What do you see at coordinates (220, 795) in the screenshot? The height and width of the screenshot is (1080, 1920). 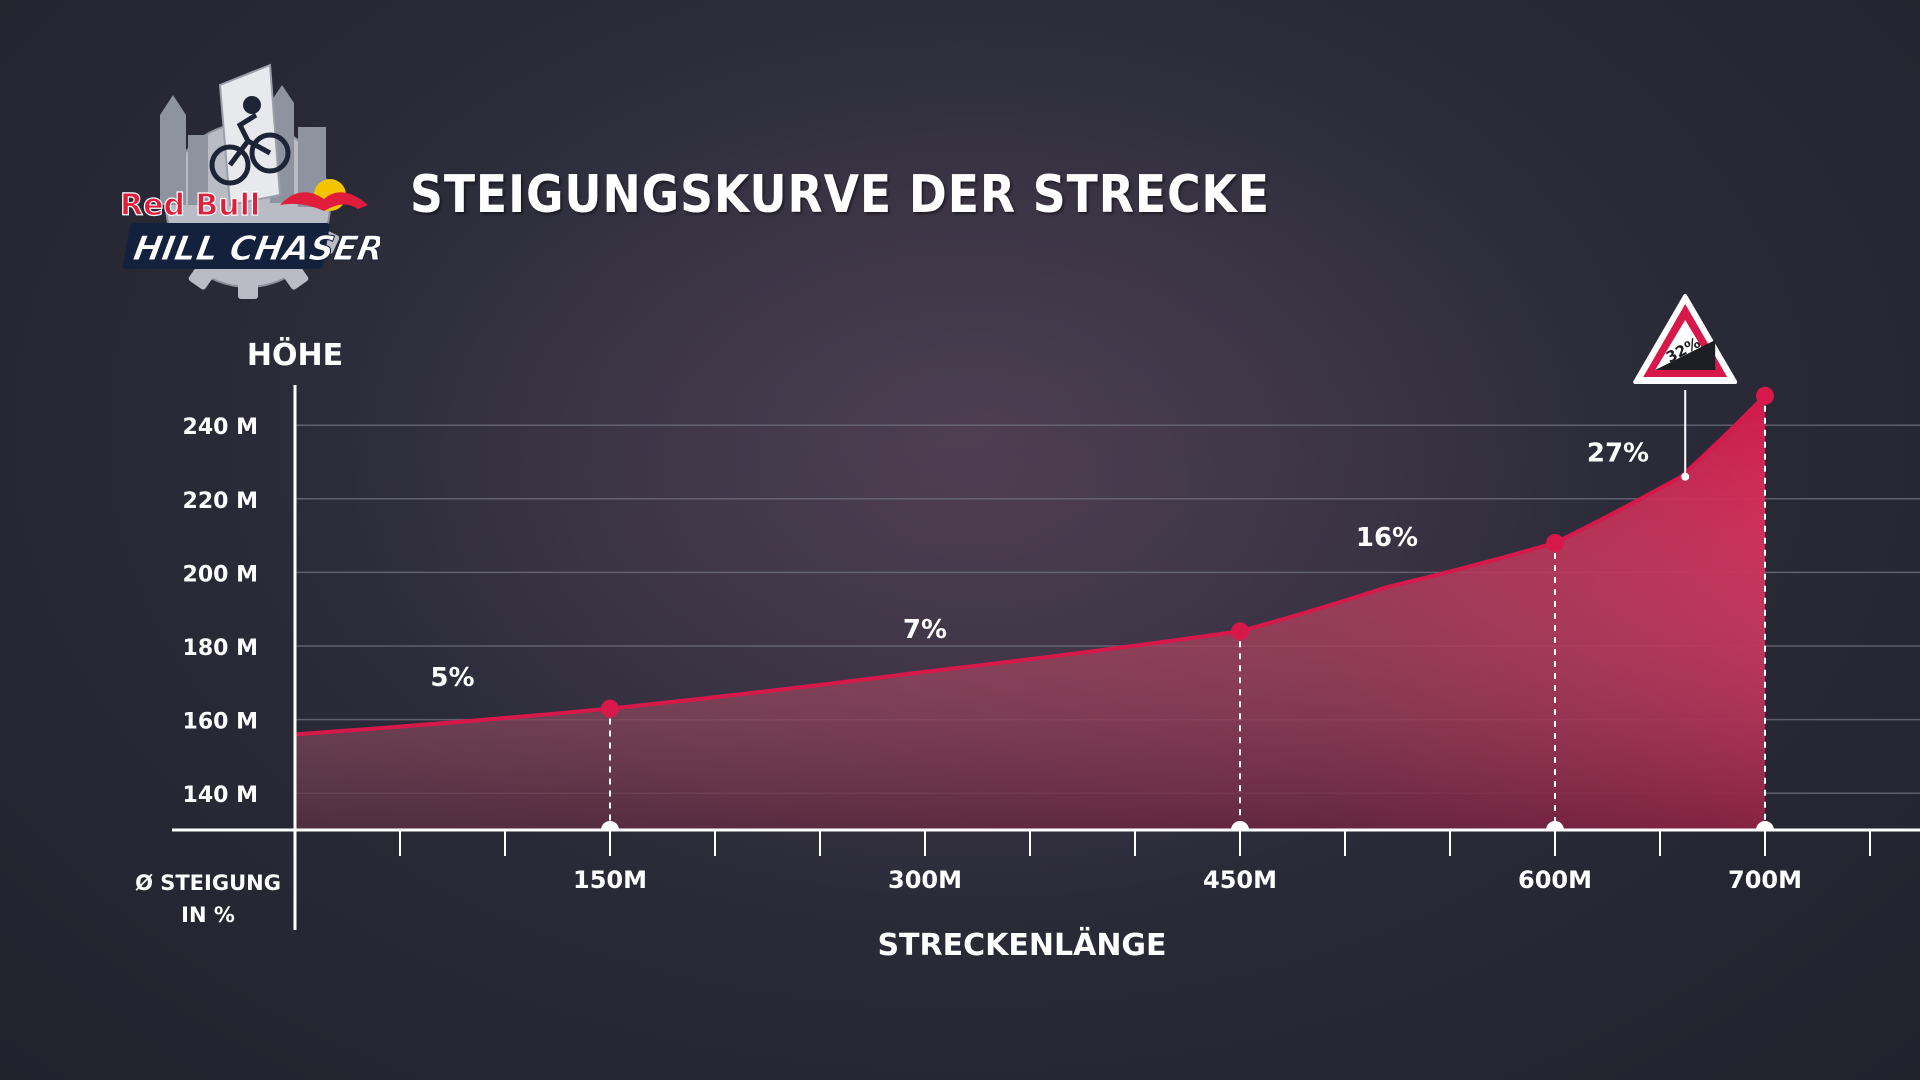 I see `y-tick-label: 140 M` at bounding box center [220, 795].